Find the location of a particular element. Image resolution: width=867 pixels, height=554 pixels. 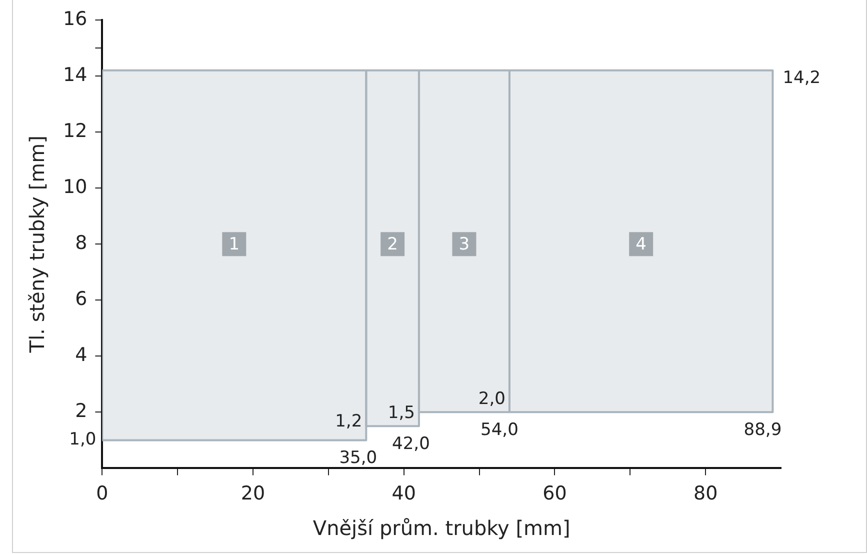

x-tick-label: 40 is located at coordinates (404, 493).